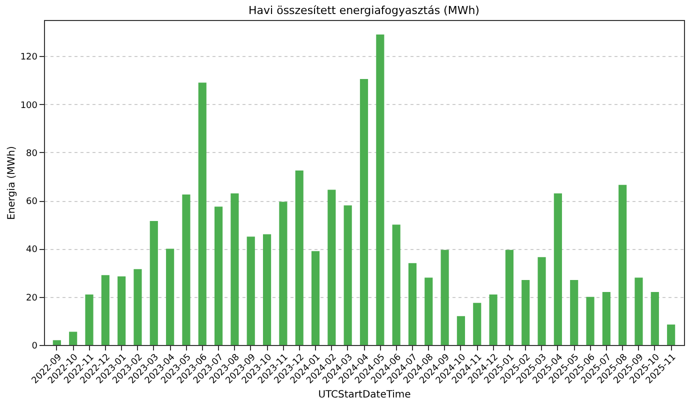  Describe the element at coordinates (364, 10) in the screenshot. I see `chart-title: Havi összesített energiafogyasztás (MWh)` at that location.